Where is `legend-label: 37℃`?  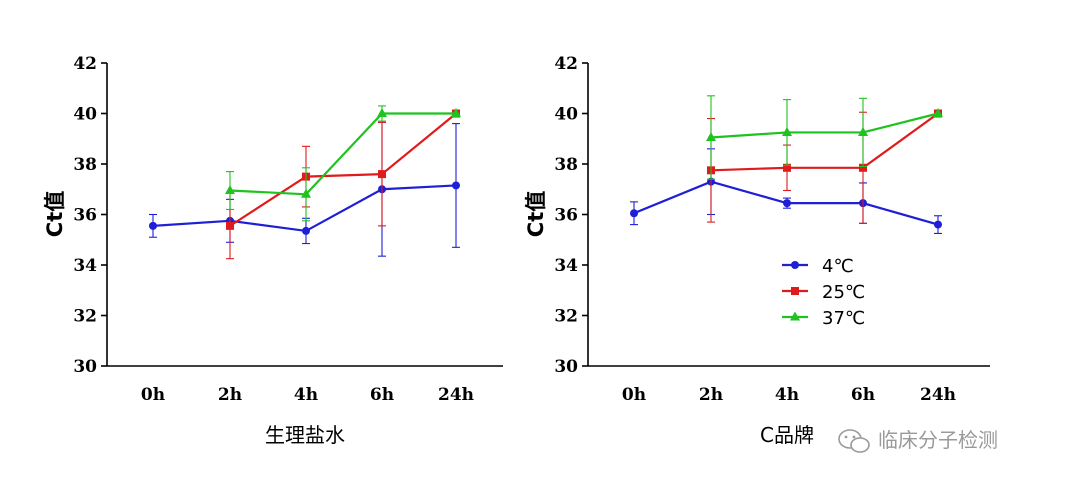
legend-label: 37℃ is located at coordinates (843, 318).